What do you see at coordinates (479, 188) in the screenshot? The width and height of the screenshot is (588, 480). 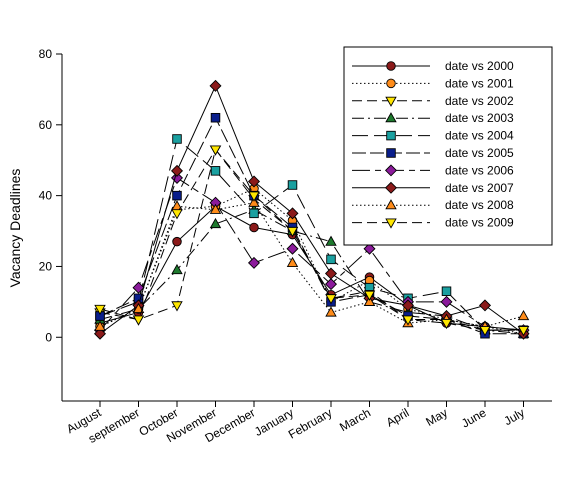 I see `legend-label: date vs 2007` at bounding box center [479, 188].